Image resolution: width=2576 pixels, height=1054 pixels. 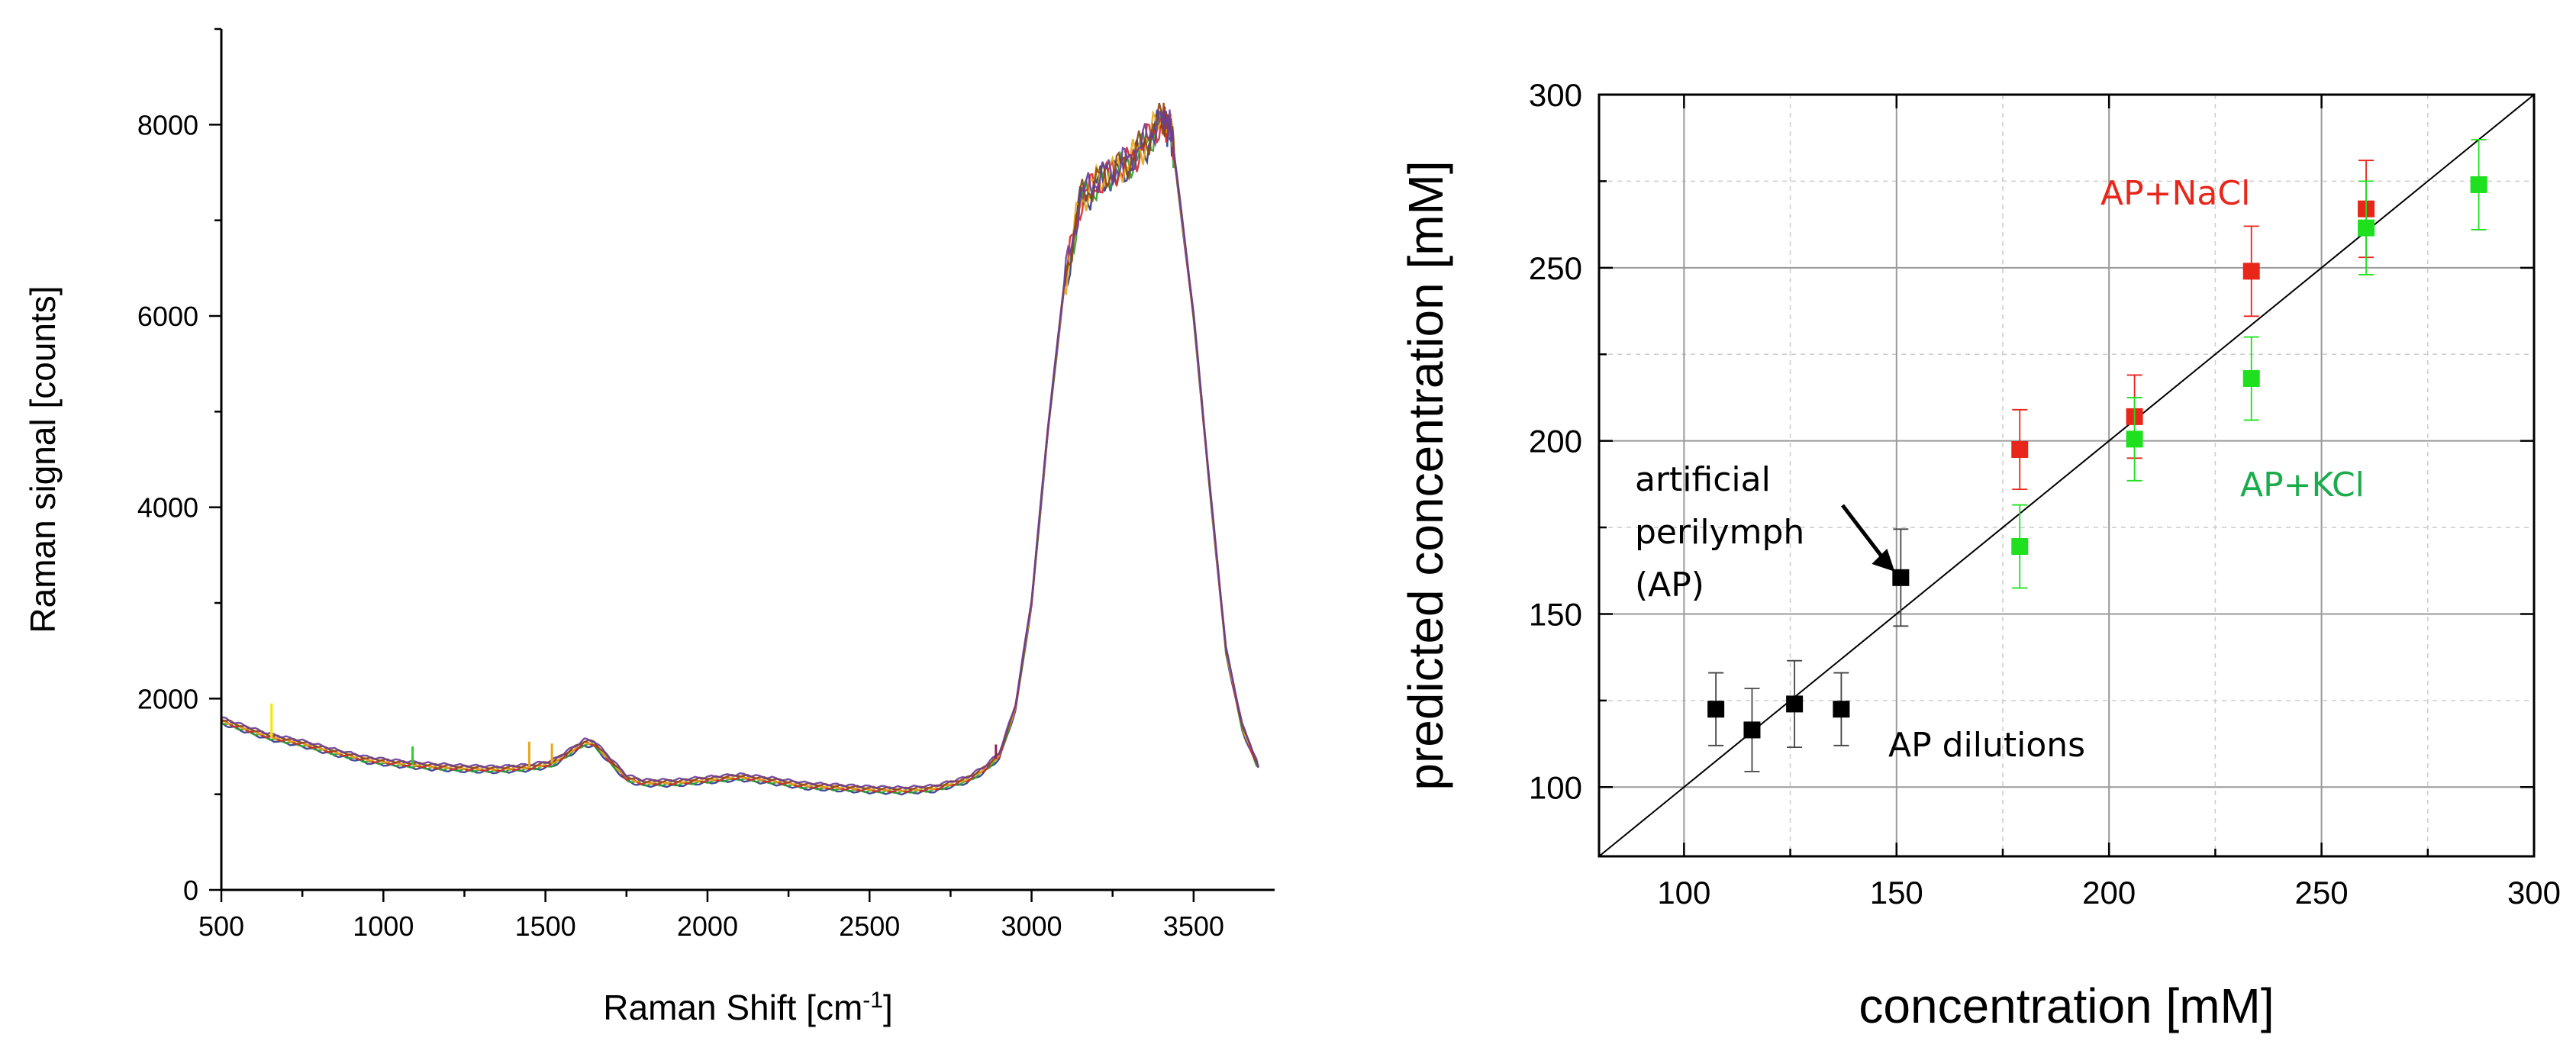 I want to click on x-axis-label: concentration [mM], so click(x=2066, y=1005).